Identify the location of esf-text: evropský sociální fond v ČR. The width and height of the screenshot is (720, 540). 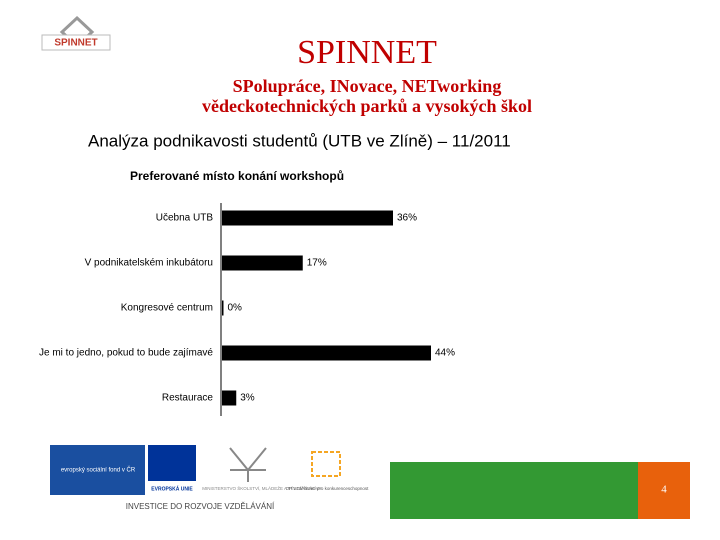
(98, 470).